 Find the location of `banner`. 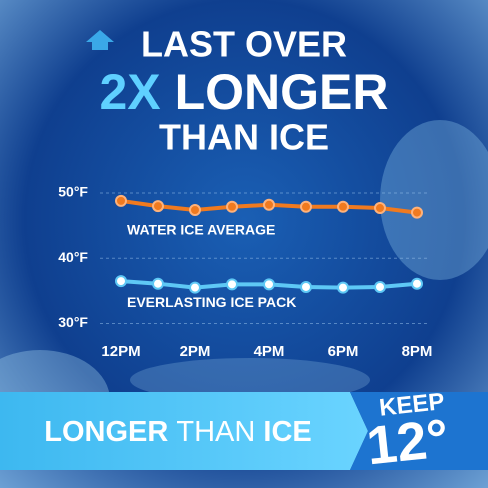

banner is located at coordinates (184, 431).